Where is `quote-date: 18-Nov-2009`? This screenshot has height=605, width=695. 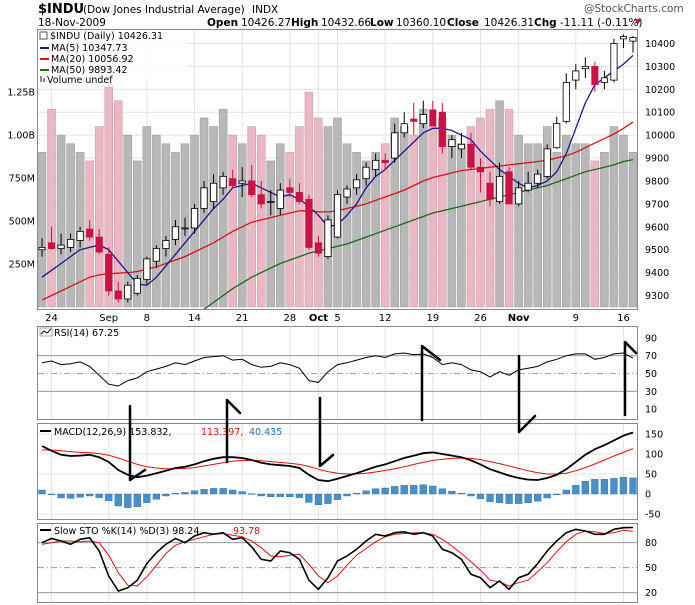
quote-date: 18-Nov-2009 is located at coordinates (72, 23).